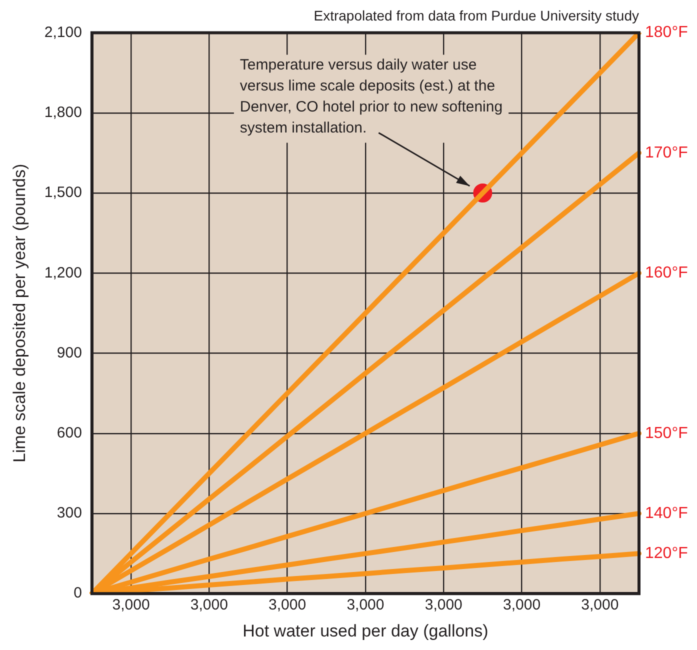 The image size is (697, 650). Describe the element at coordinates (476, 15) in the screenshot. I see `chart-title: Extrapolated from data from Purdue University study` at that location.